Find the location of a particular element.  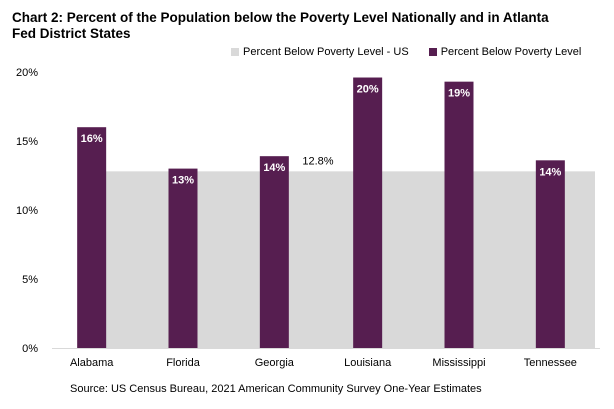

bar-tennessee is located at coordinates (550, 254).